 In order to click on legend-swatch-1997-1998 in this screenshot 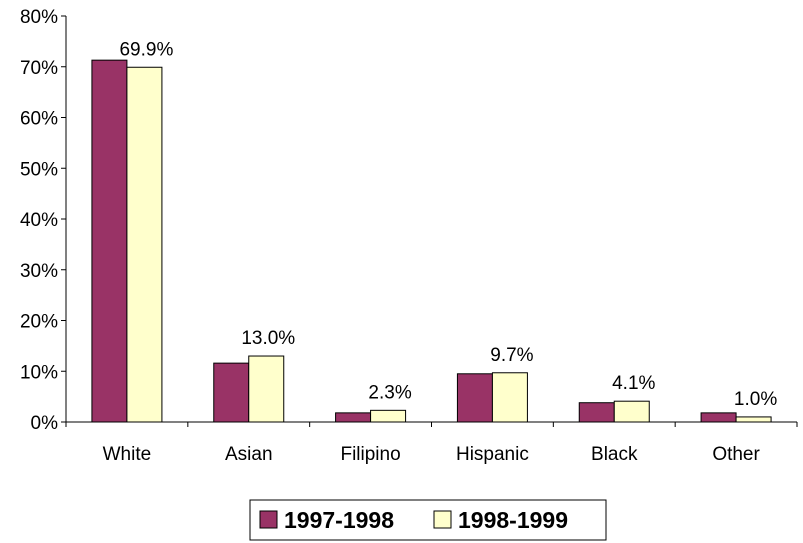, I will do `click(268, 519)`.